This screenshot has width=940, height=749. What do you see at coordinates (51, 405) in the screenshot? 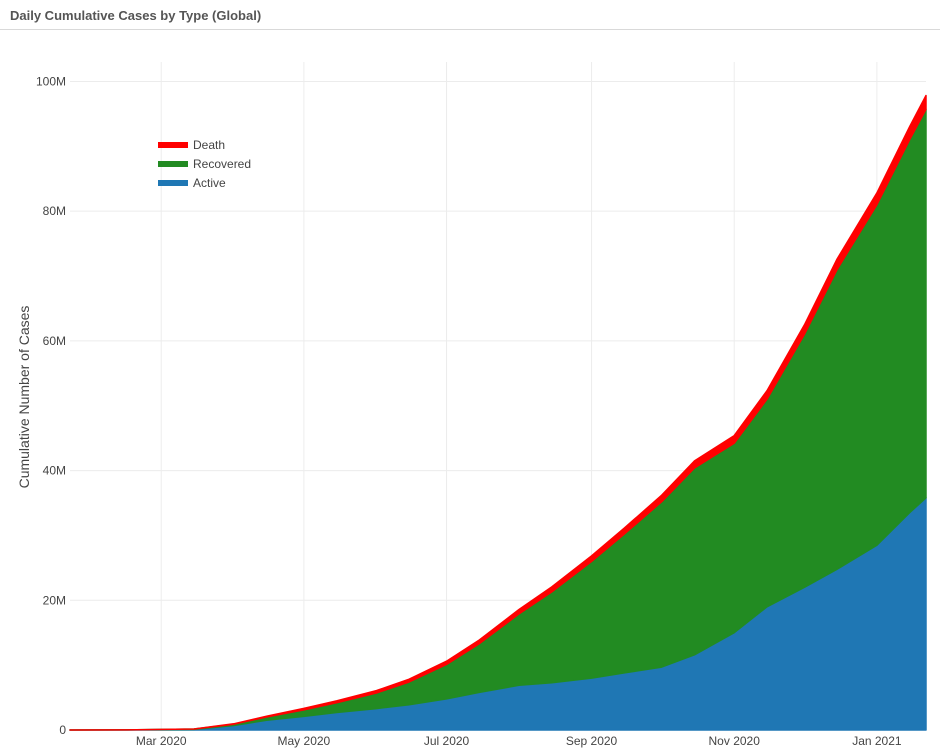
I see `y-axis: 0 20M 40M 60M 80M 100M` at bounding box center [51, 405].